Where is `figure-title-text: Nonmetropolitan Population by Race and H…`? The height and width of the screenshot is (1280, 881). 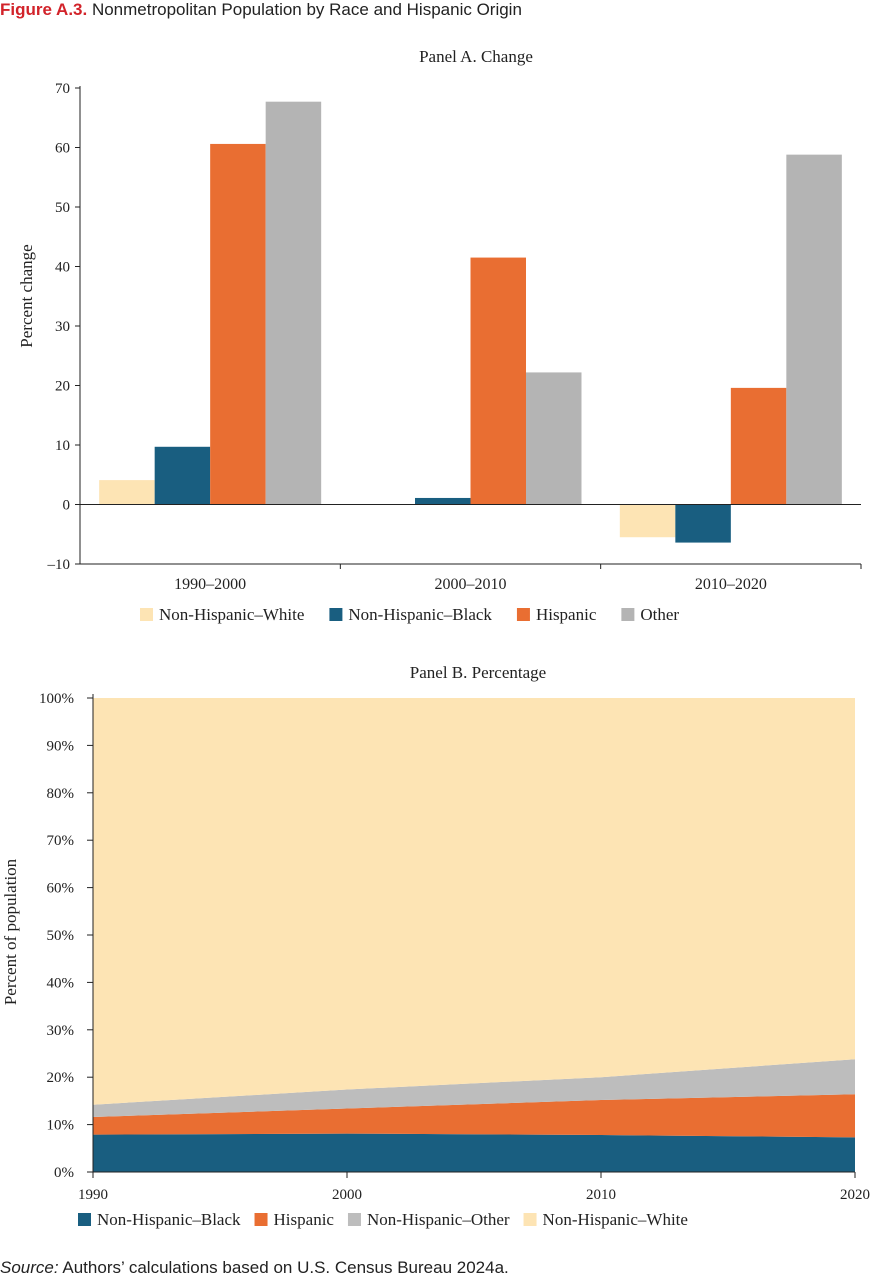
figure-title-text: Nonmetropolitan Population by Race and H… is located at coordinates (306, 9).